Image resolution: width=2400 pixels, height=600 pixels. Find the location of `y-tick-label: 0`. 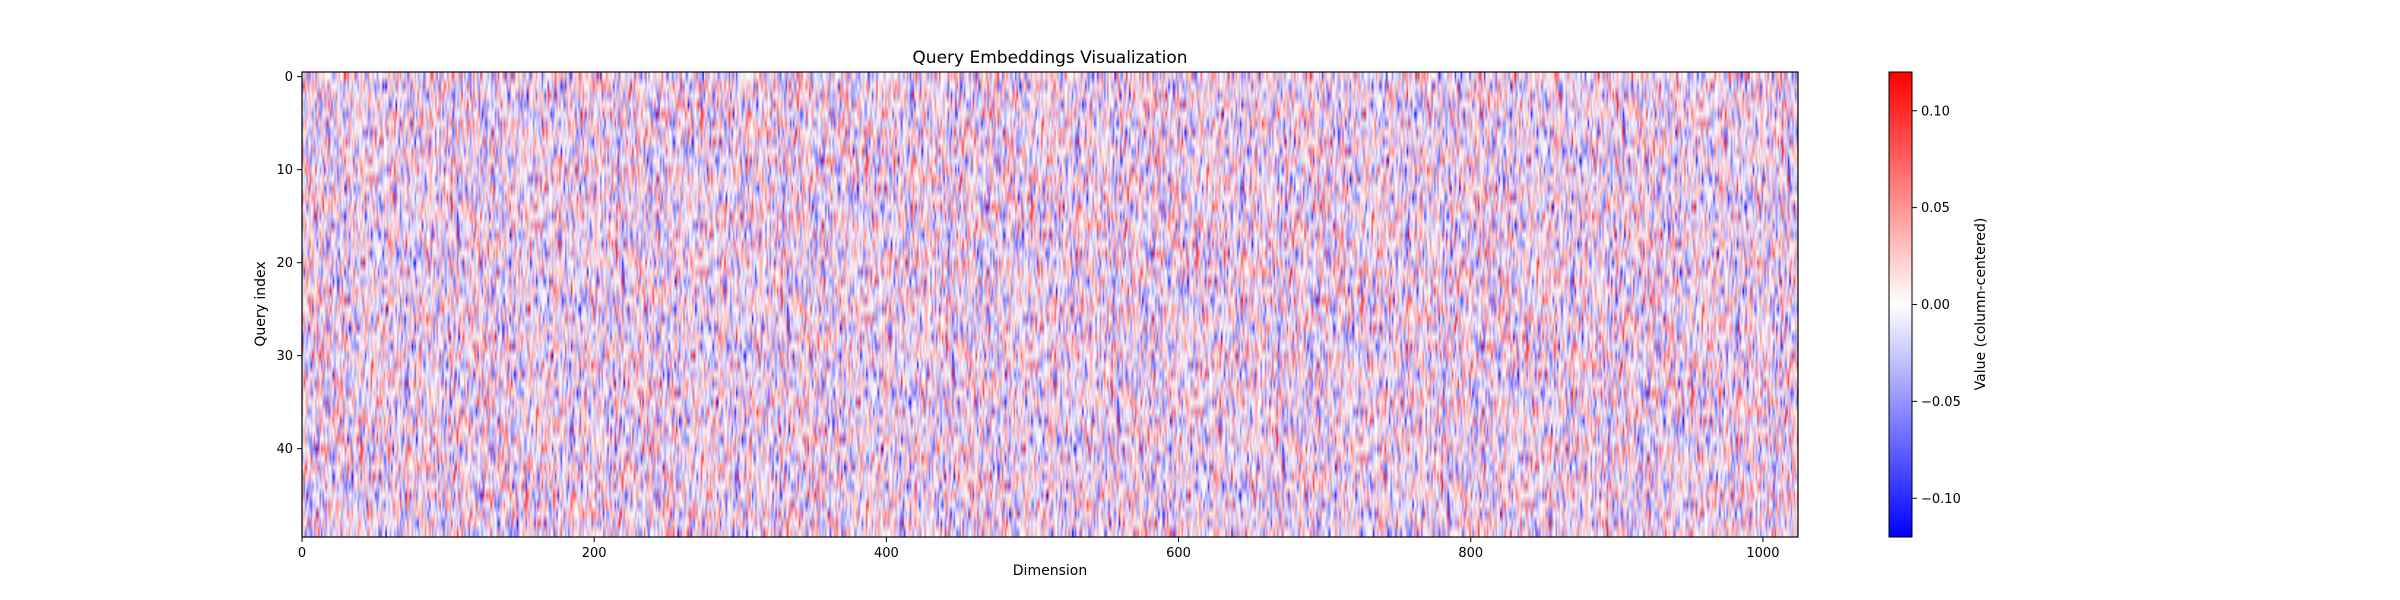

y-tick-label: 0 is located at coordinates (289, 77).